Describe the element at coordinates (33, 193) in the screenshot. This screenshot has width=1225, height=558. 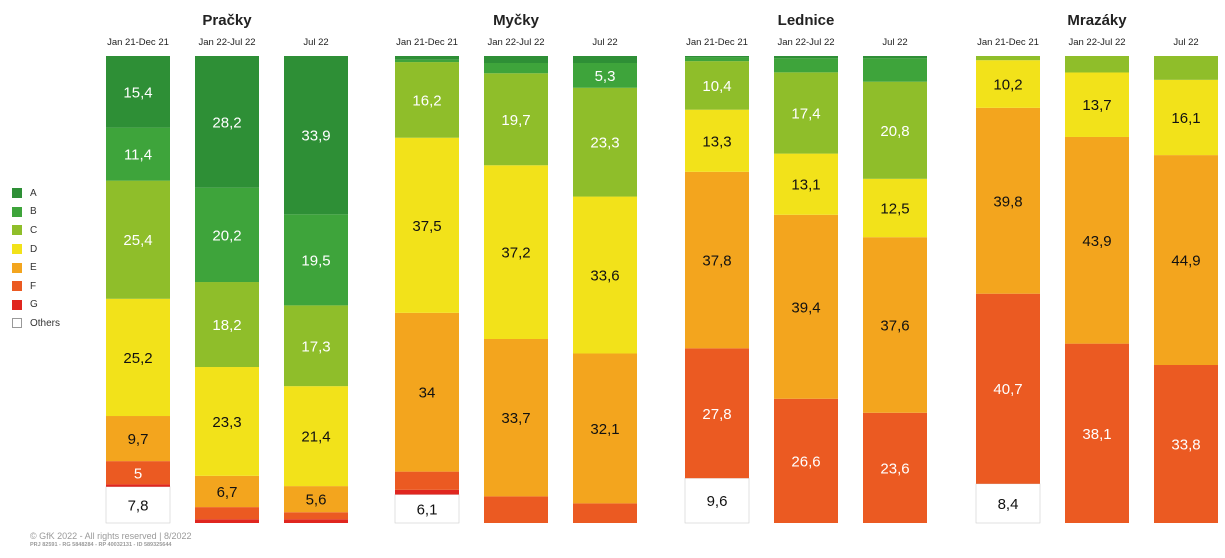
I see `legend-label: A` at that location.